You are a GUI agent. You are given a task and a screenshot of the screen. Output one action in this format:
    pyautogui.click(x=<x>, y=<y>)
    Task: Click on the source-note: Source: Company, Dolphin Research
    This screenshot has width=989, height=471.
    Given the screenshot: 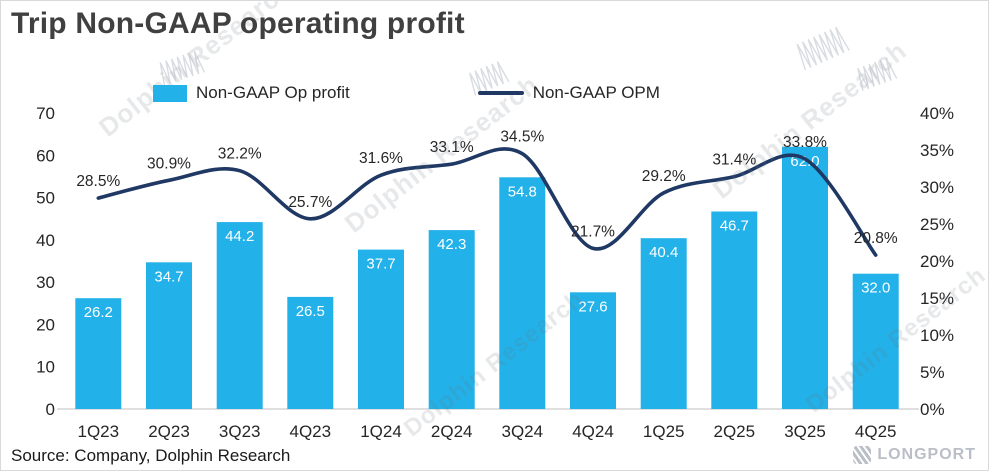 What is the action you would take?
    pyautogui.click(x=151, y=455)
    